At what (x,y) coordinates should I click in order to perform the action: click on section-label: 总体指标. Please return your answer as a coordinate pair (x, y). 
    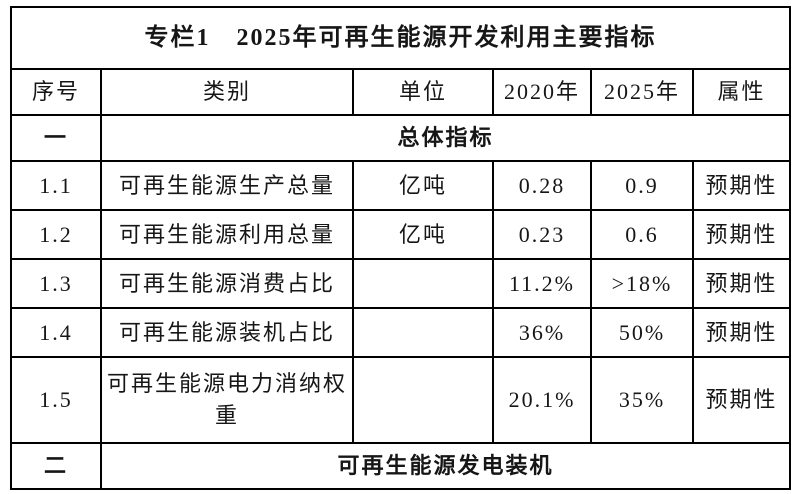
    Looking at the image, I should click on (445, 138).